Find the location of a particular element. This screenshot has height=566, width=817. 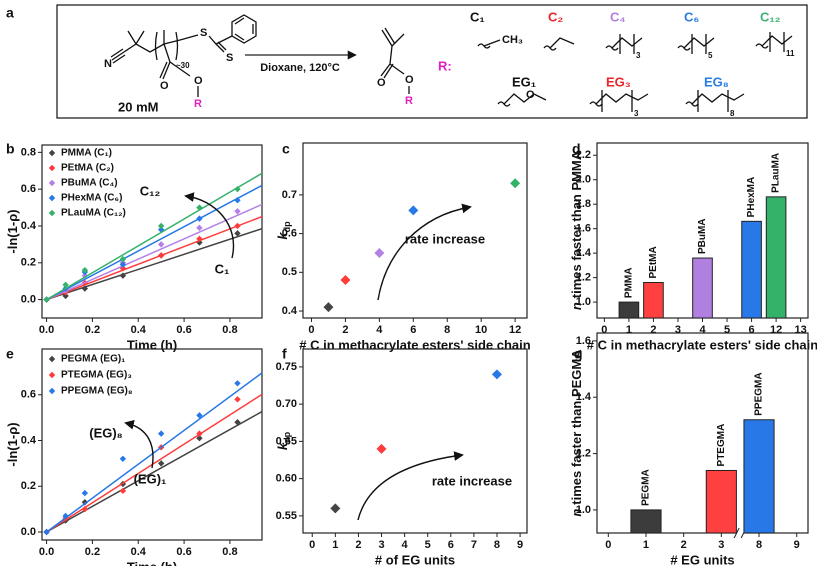

y-tick-label: 2.2 is located at coordinates (583, 155).